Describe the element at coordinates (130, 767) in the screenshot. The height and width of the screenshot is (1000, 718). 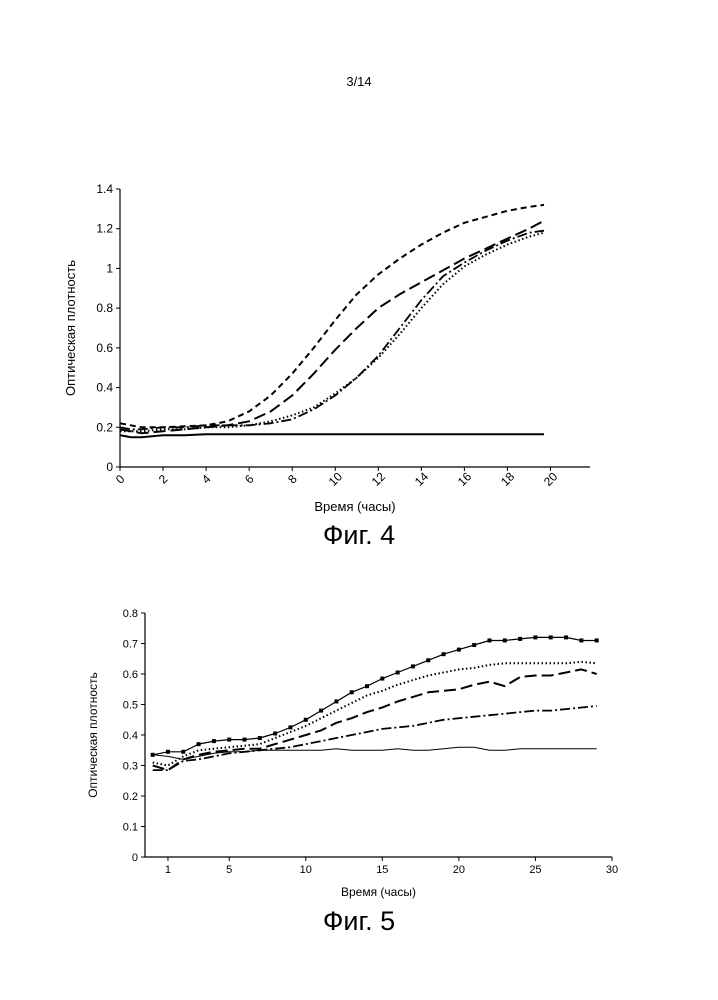
I see `y-tick-label: 0.3` at that location.